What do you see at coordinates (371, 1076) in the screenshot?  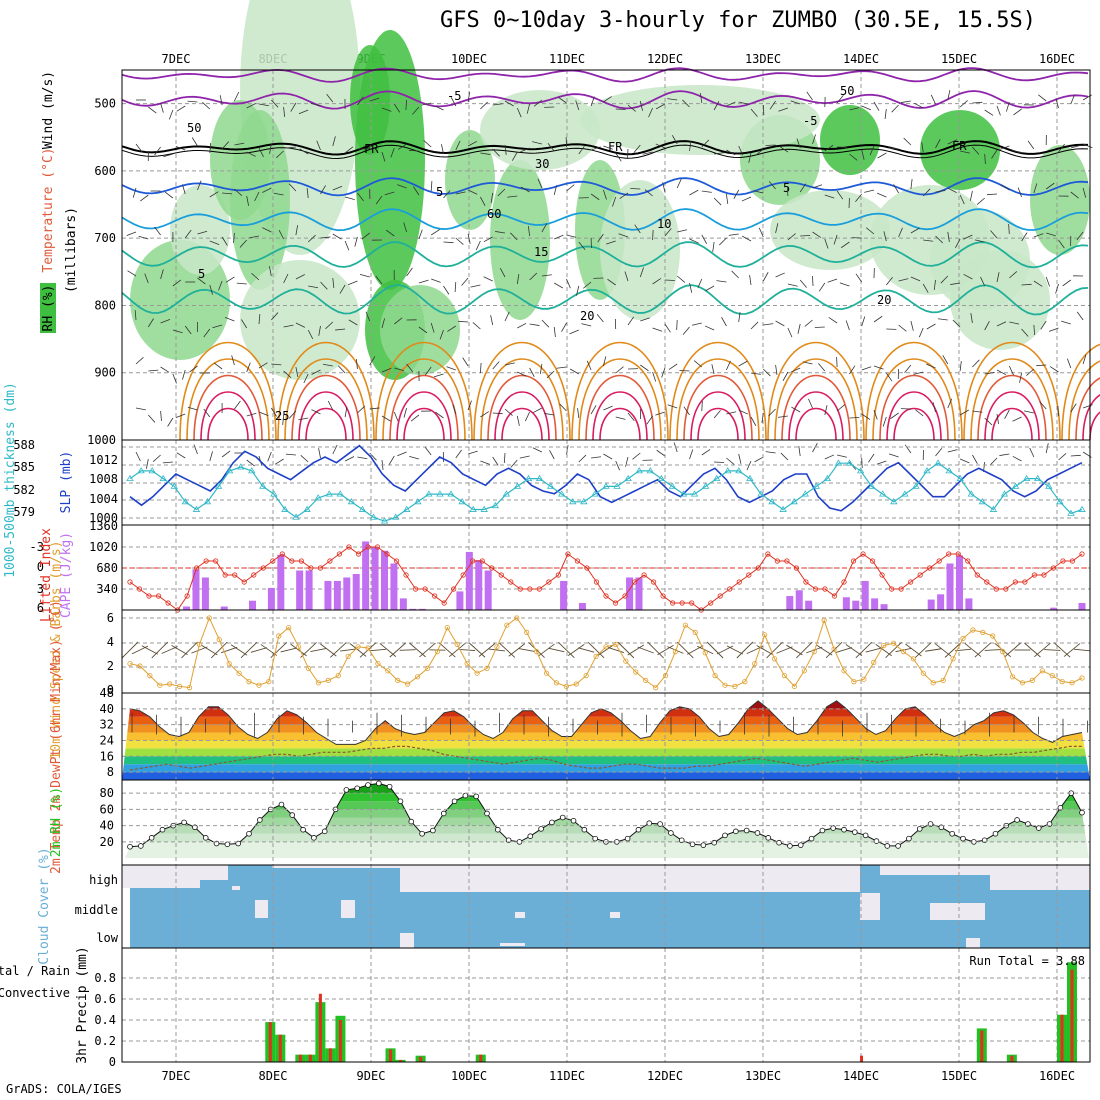 I see `x-tick-label-bottom: 9DEC` at bounding box center [371, 1076].